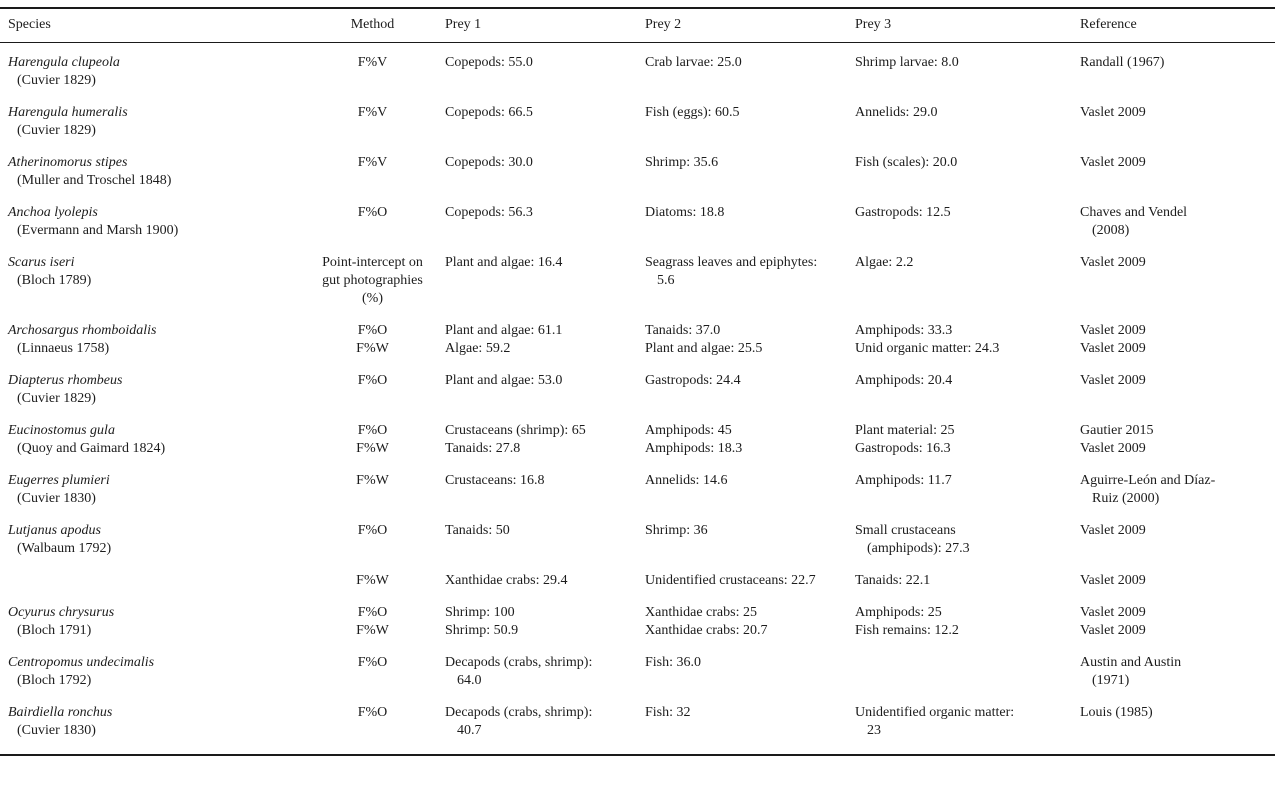  Describe the element at coordinates (1116, 712) in the screenshot. I see `reference-entry: Louis (1985)` at that location.